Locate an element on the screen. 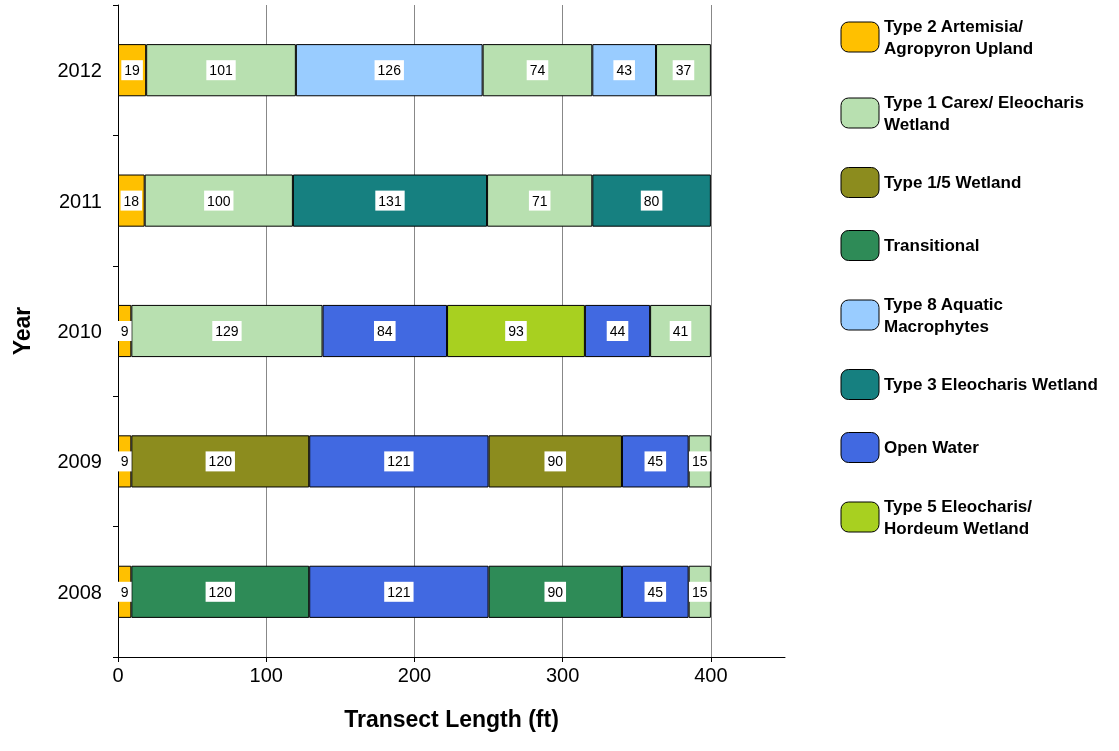  data-label: 71 is located at coordinates (539, 200).